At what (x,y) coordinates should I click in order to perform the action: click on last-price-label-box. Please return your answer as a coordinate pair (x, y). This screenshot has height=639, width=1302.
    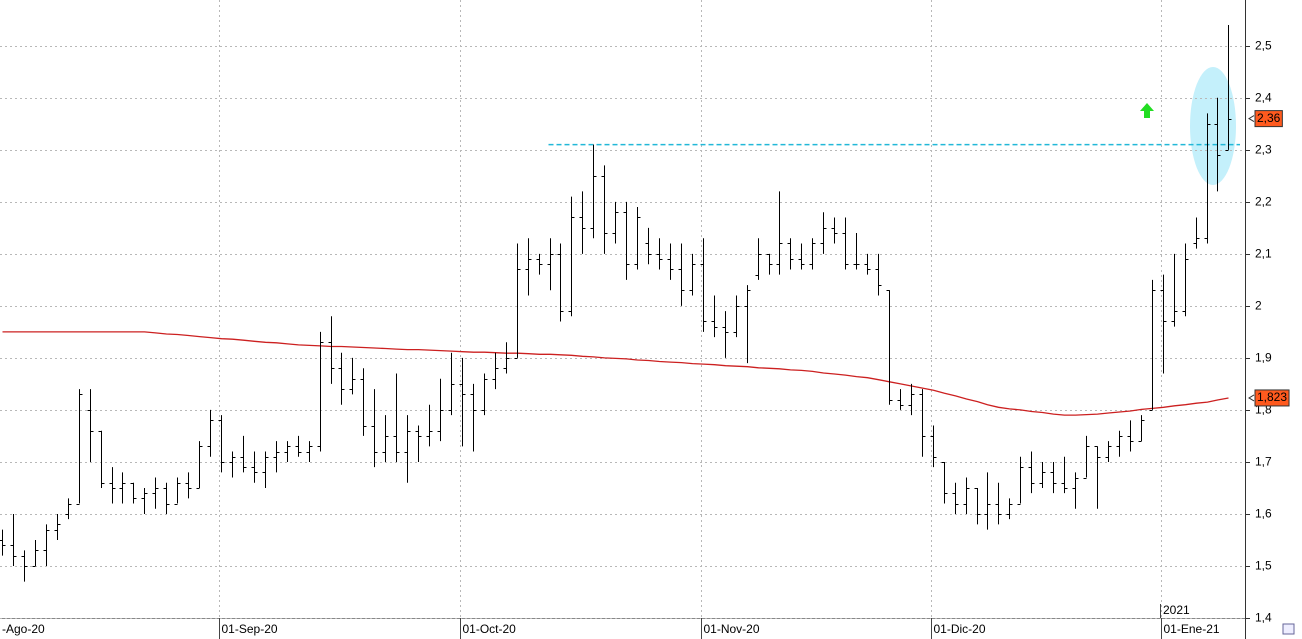
    Looking at the image, I should click on (1268, 119).